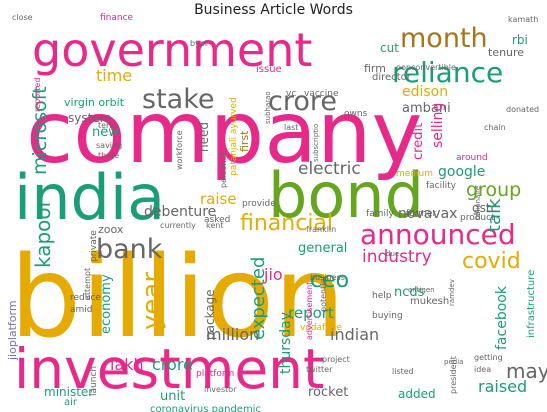  Describe the element at coordinates (491, 261) in the screenshot. I see `word-covid: covid` at that location.